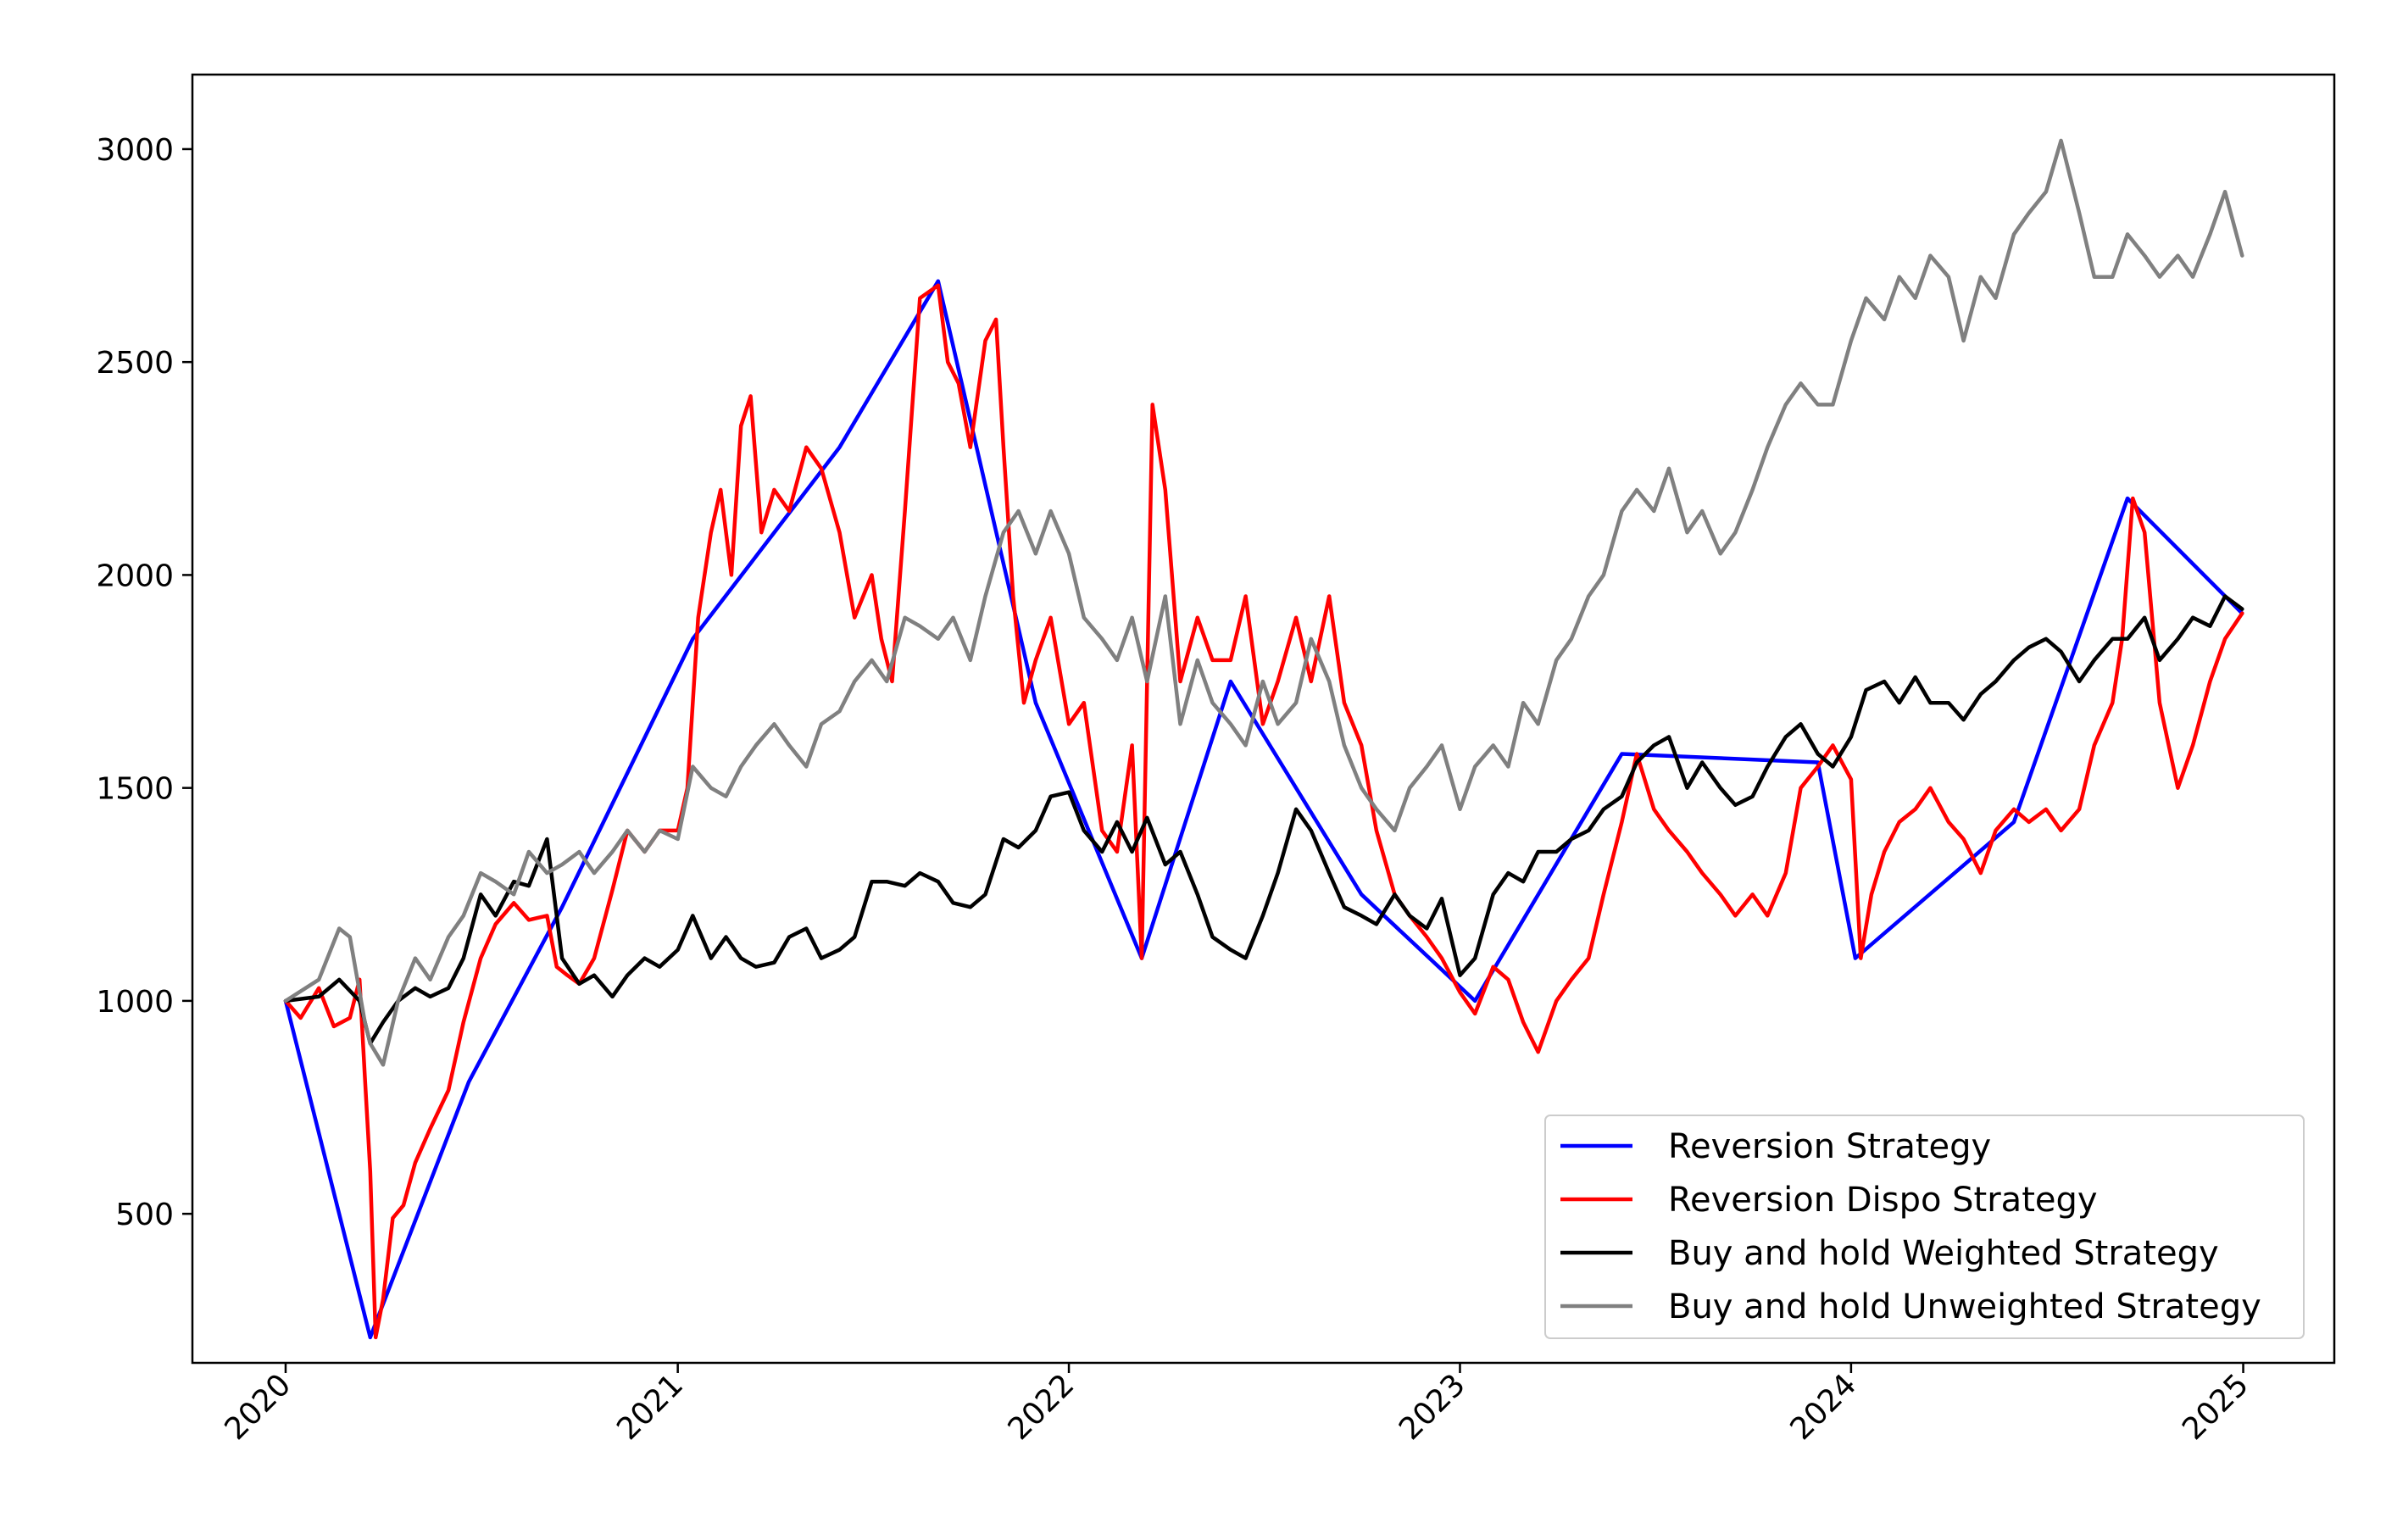 This screenshot has width=2386, height=1540. Describe the element at coordinates (1823, 1407) in the screenshot. I see `x-tick-label: 2024` at that location.